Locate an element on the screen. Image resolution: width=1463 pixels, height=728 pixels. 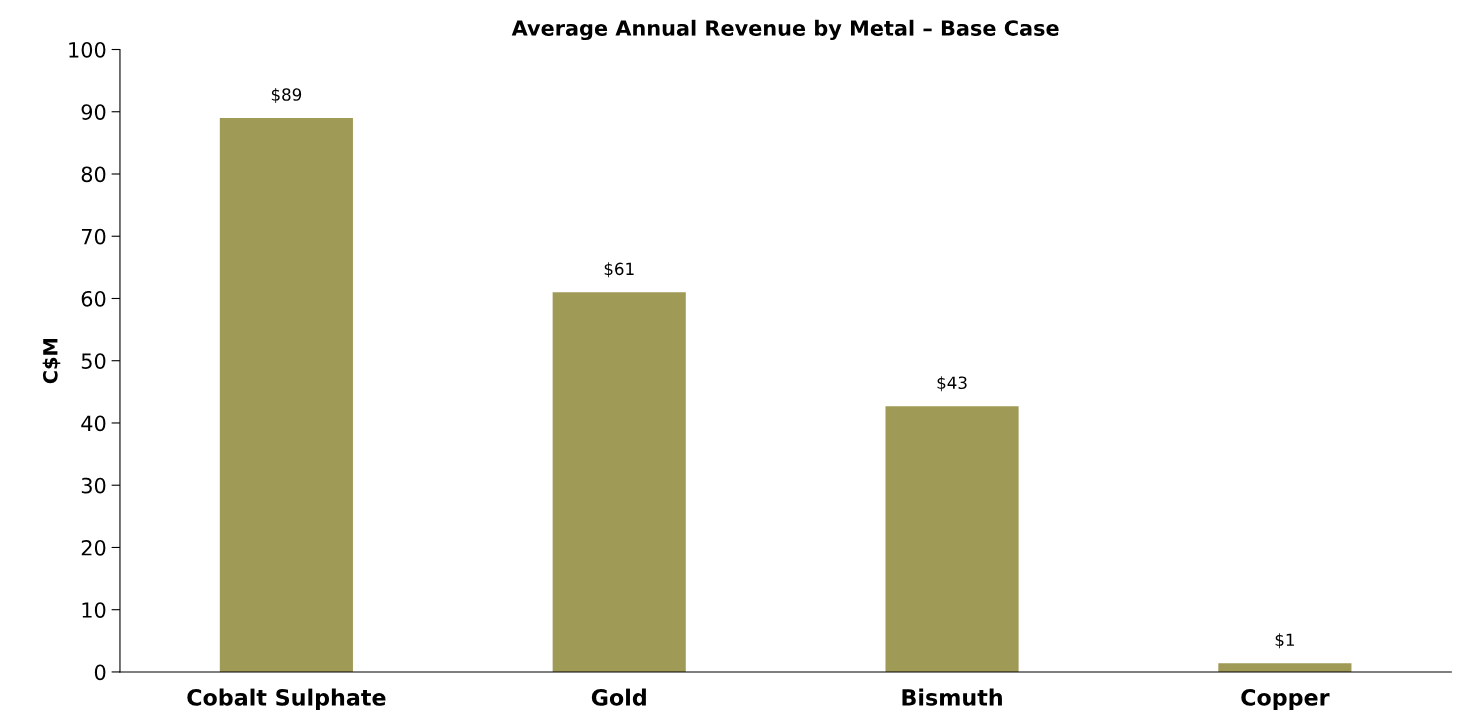
y-tick-label: 100 is located at coordinates (87, 49).